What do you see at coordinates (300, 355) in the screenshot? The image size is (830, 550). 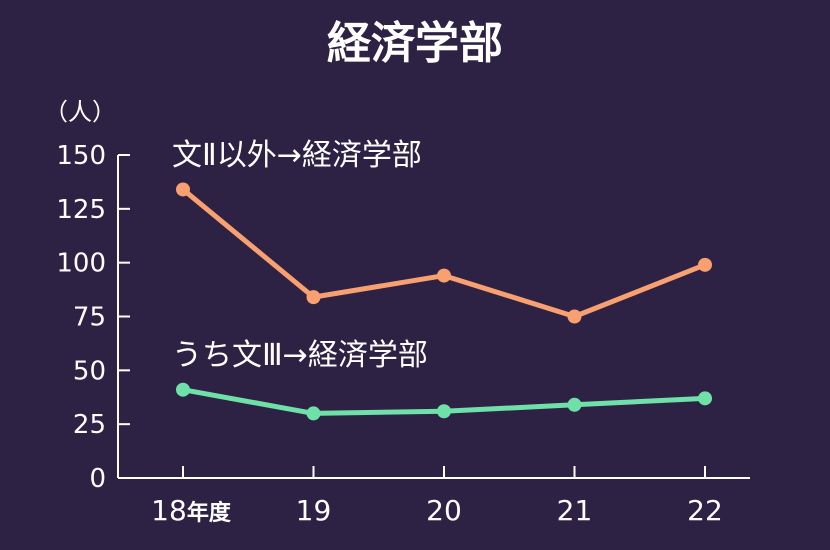 I see `series-label-buniii: うち文Ⅲ→経済学部` at bounding box center [300, 355].